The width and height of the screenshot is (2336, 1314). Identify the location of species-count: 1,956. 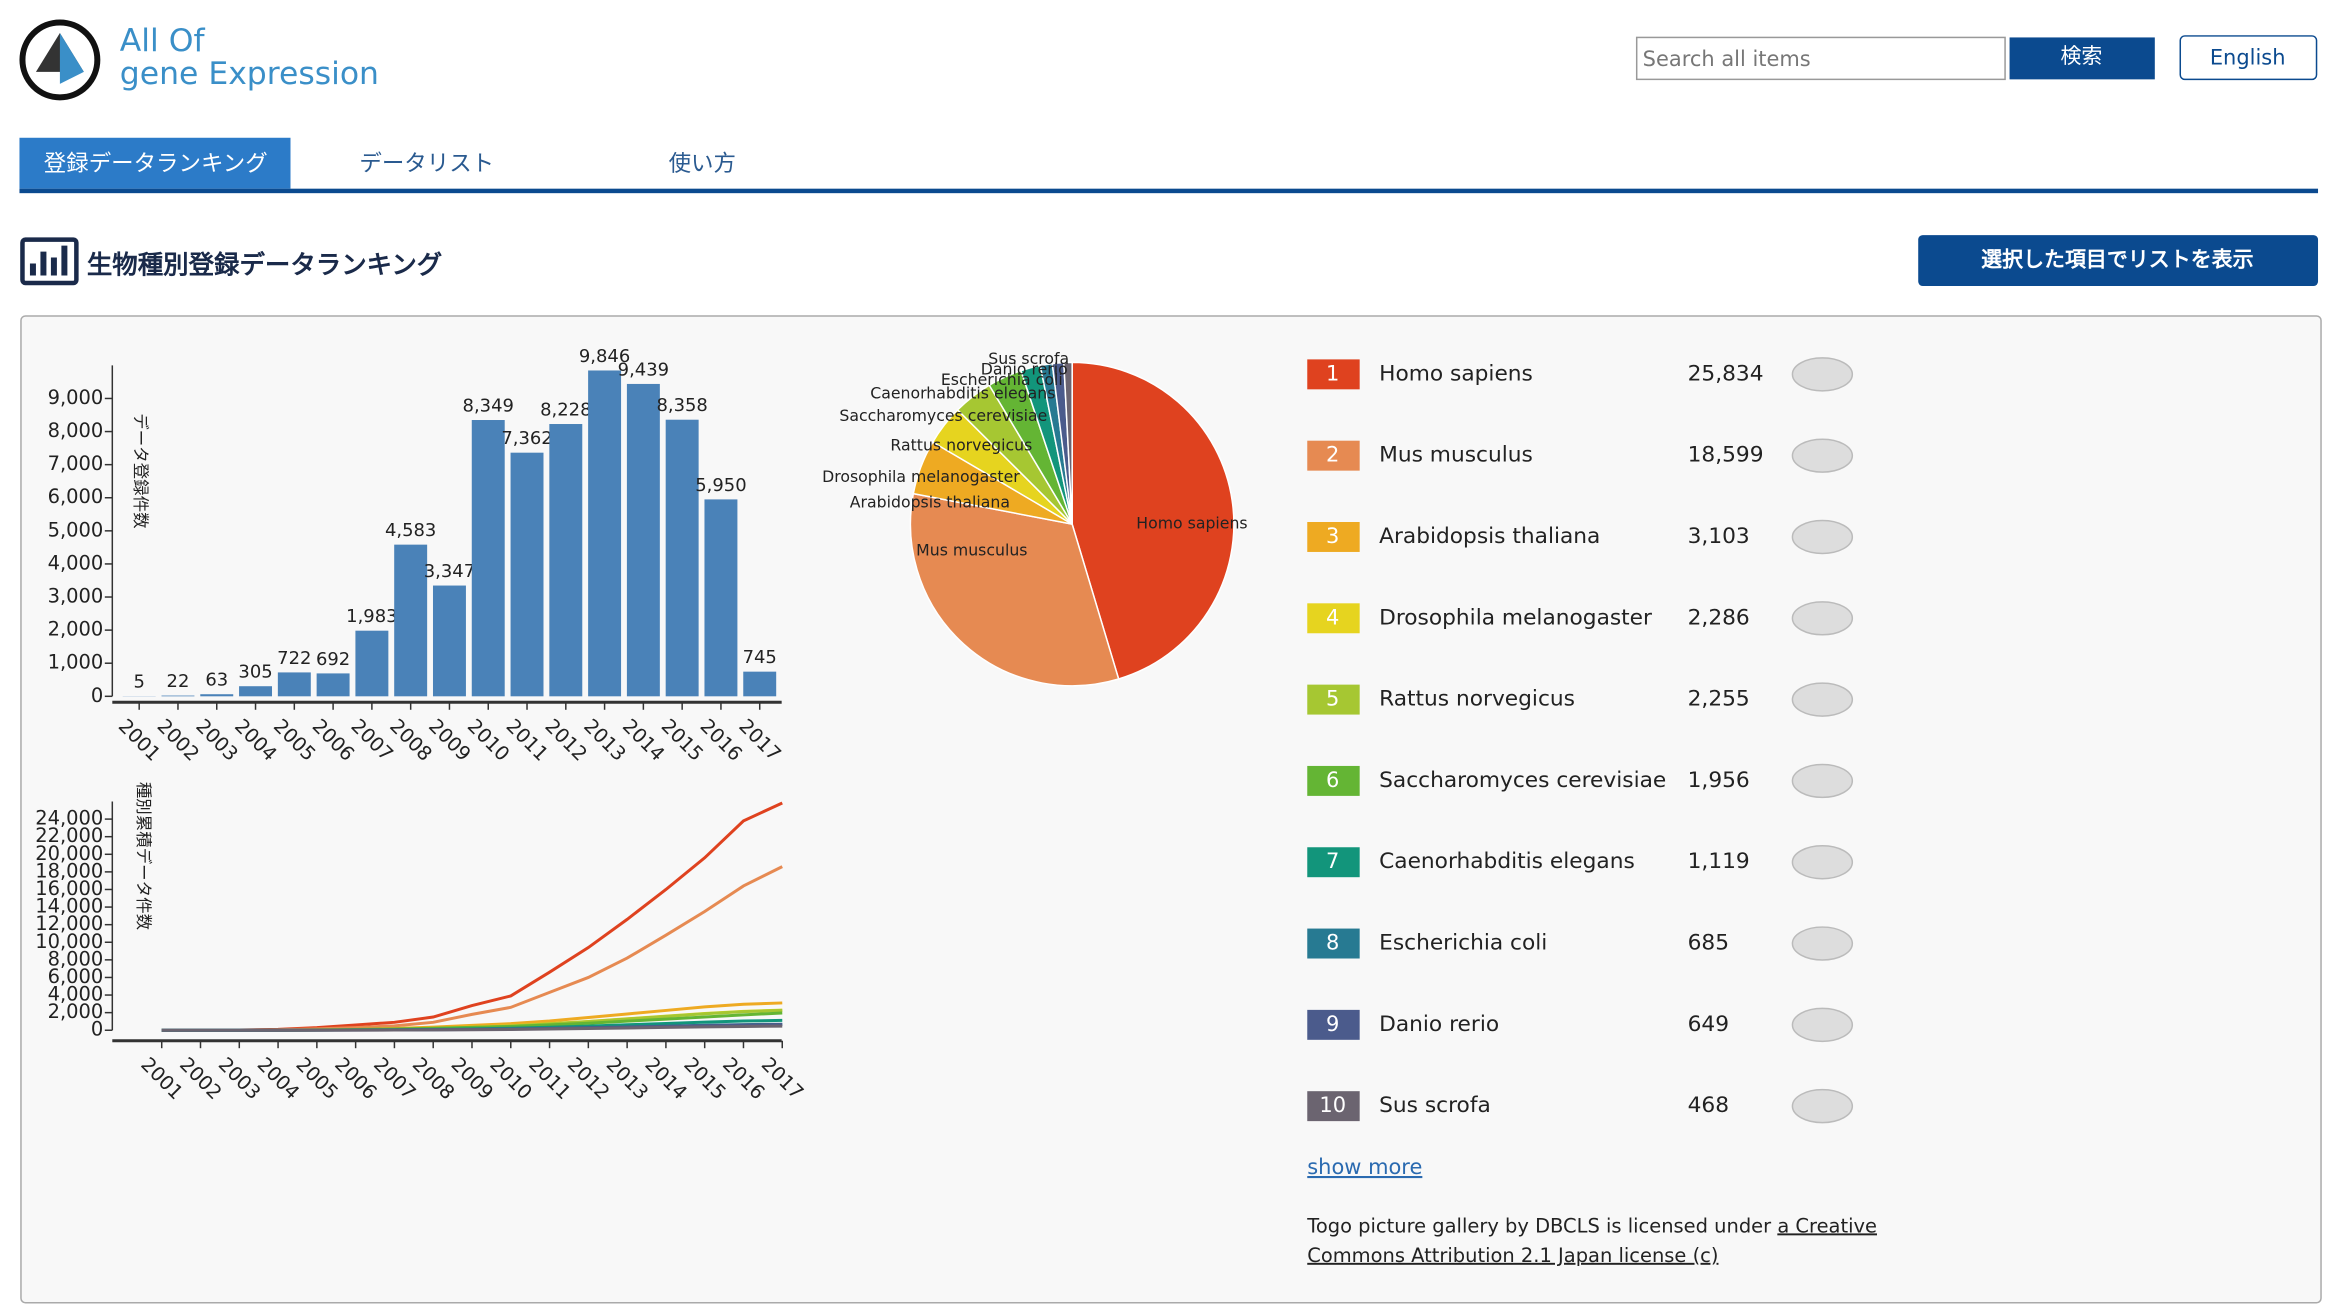
(1719, 780).